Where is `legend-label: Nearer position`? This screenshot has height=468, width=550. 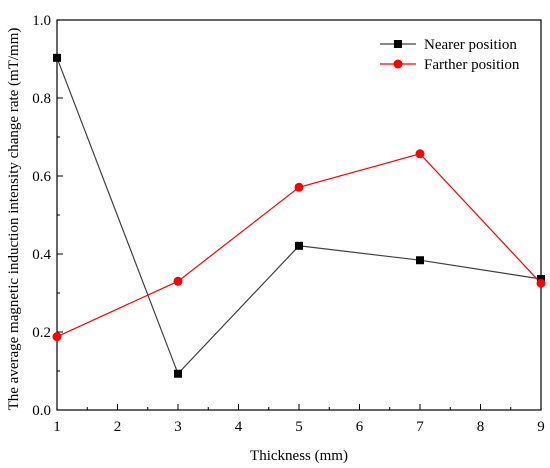 legend-label: Nearer position is located at coordinates (470, 45).